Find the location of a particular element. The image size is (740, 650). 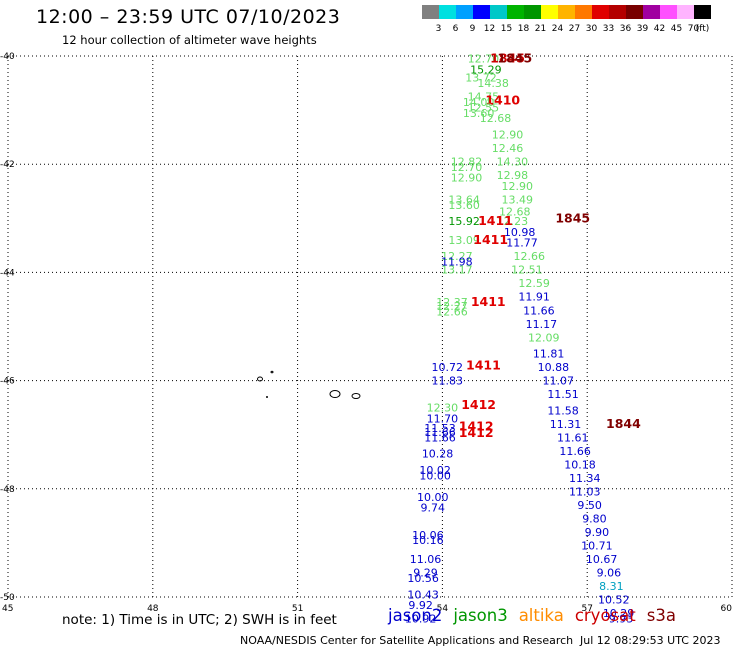

wave-height-label: 10.52 is located at coordinates (614, 600).